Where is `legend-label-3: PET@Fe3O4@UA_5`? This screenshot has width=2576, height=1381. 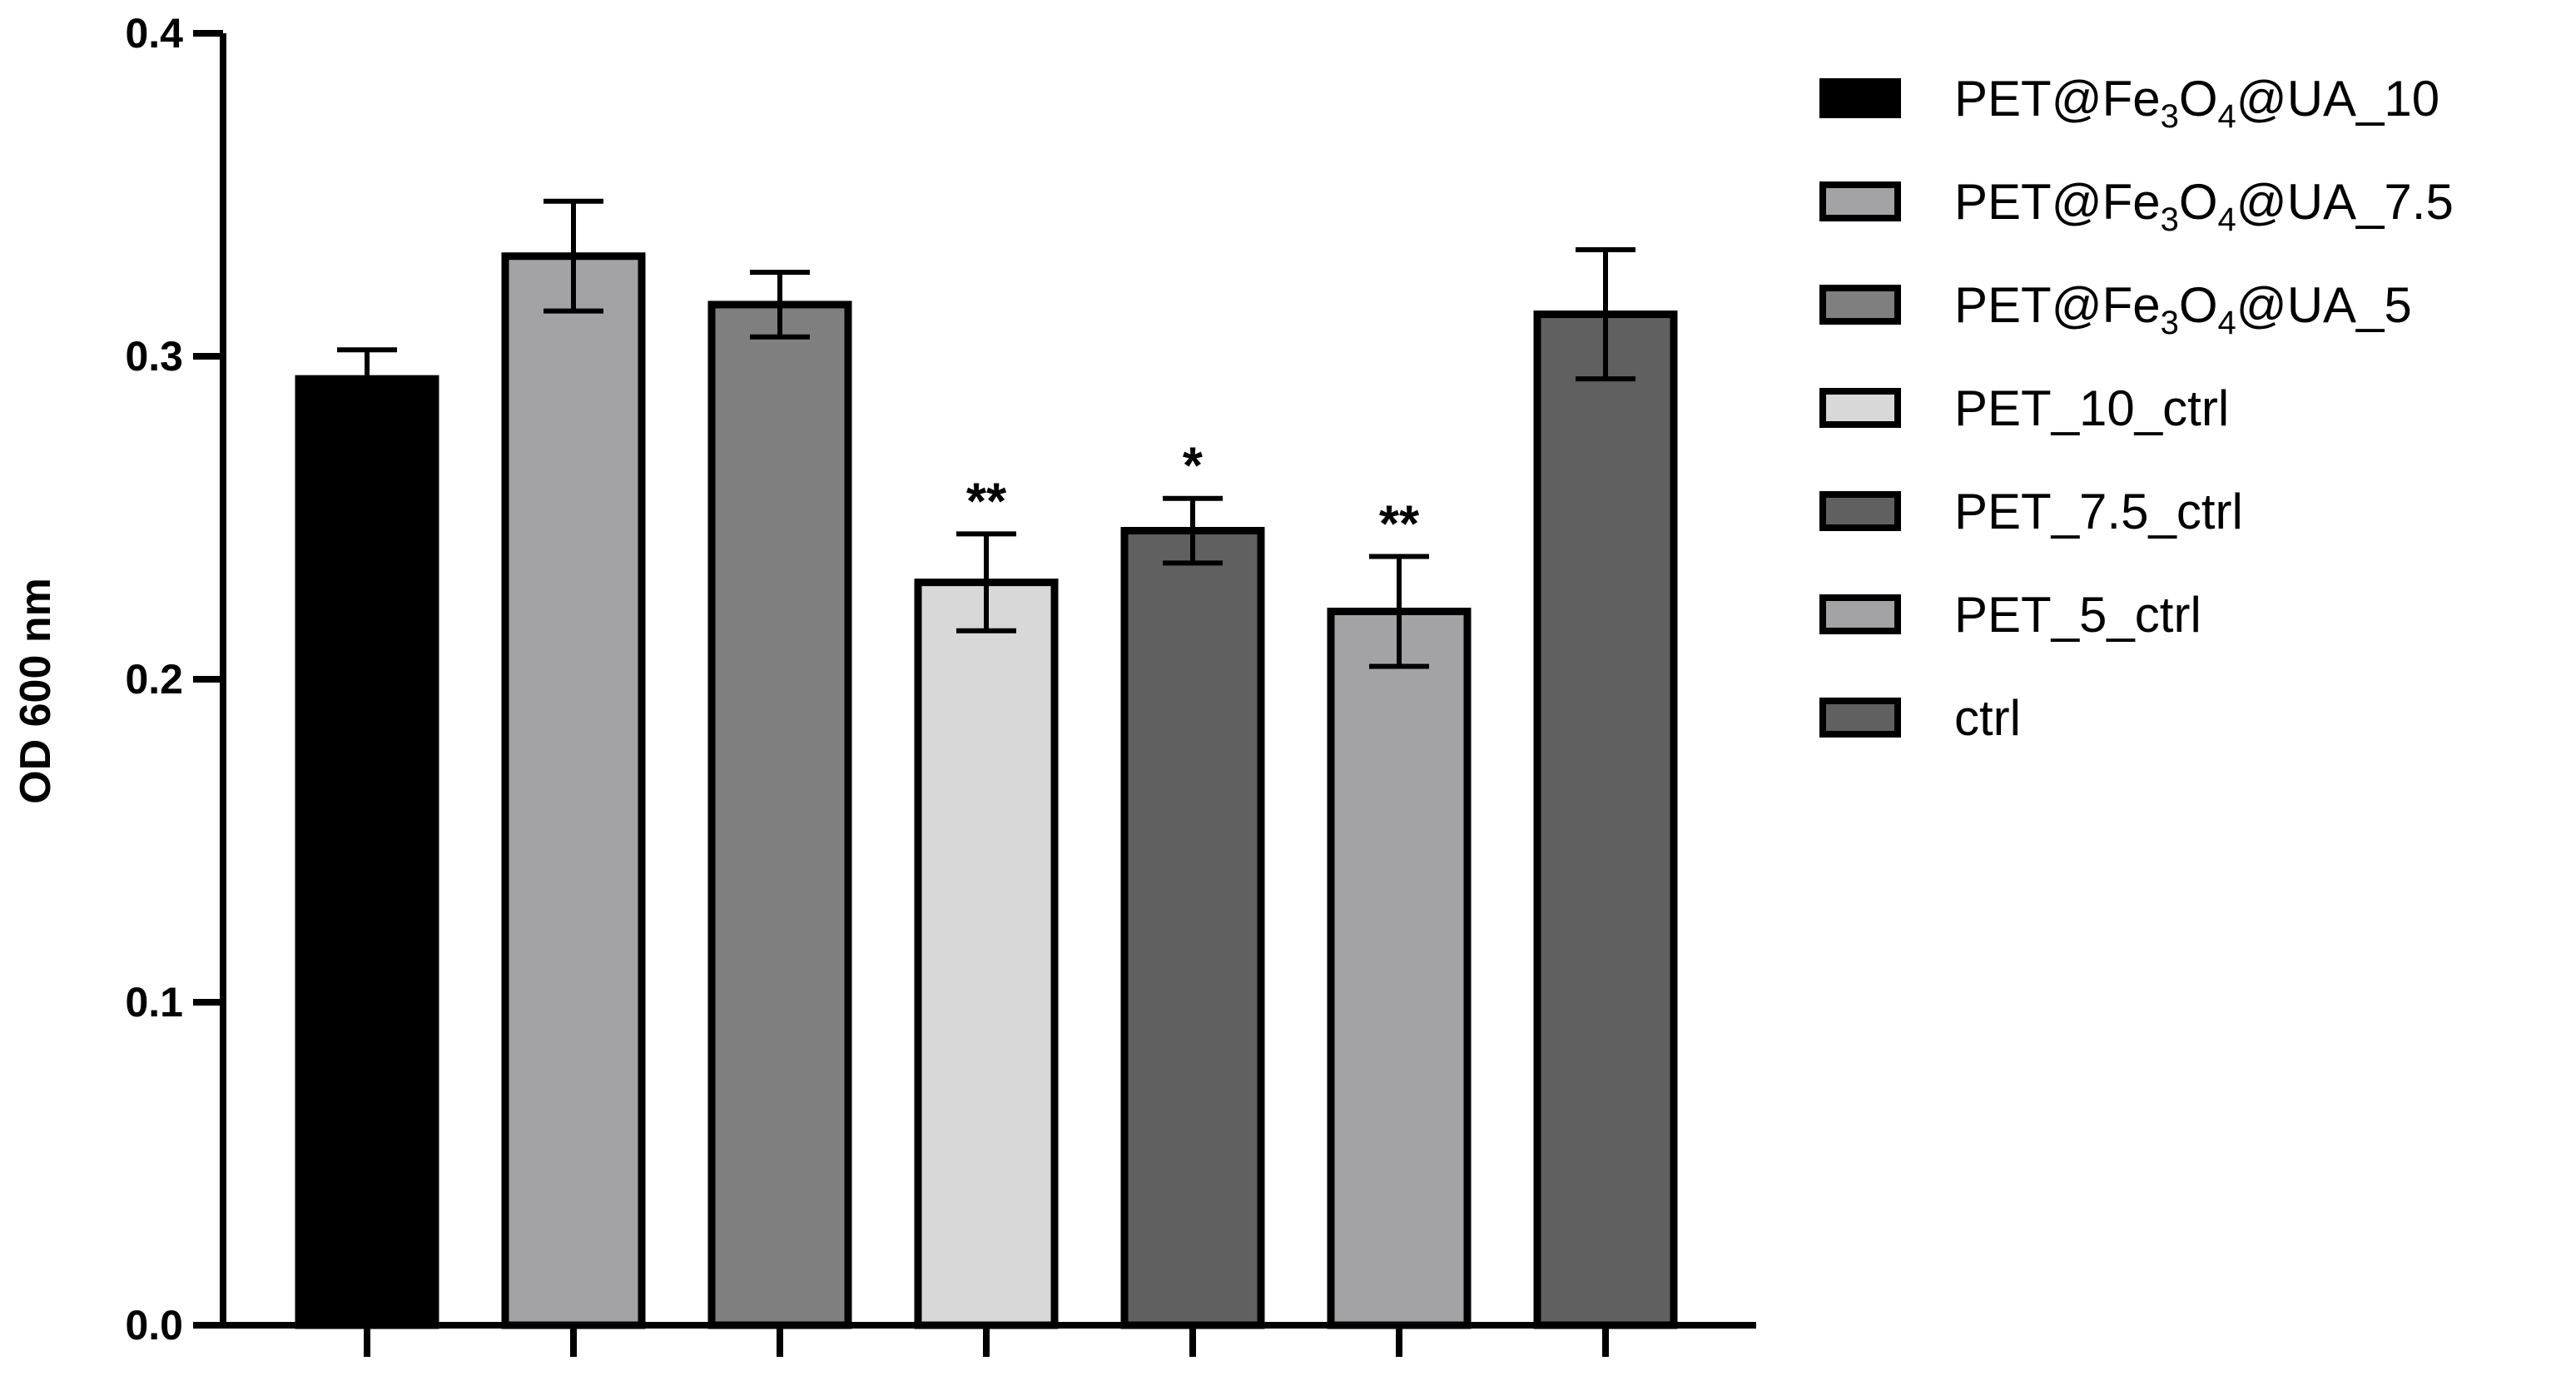 legend-label-3: PET@Fe3O4@UA_5 is located at coordinates (2183, 309).